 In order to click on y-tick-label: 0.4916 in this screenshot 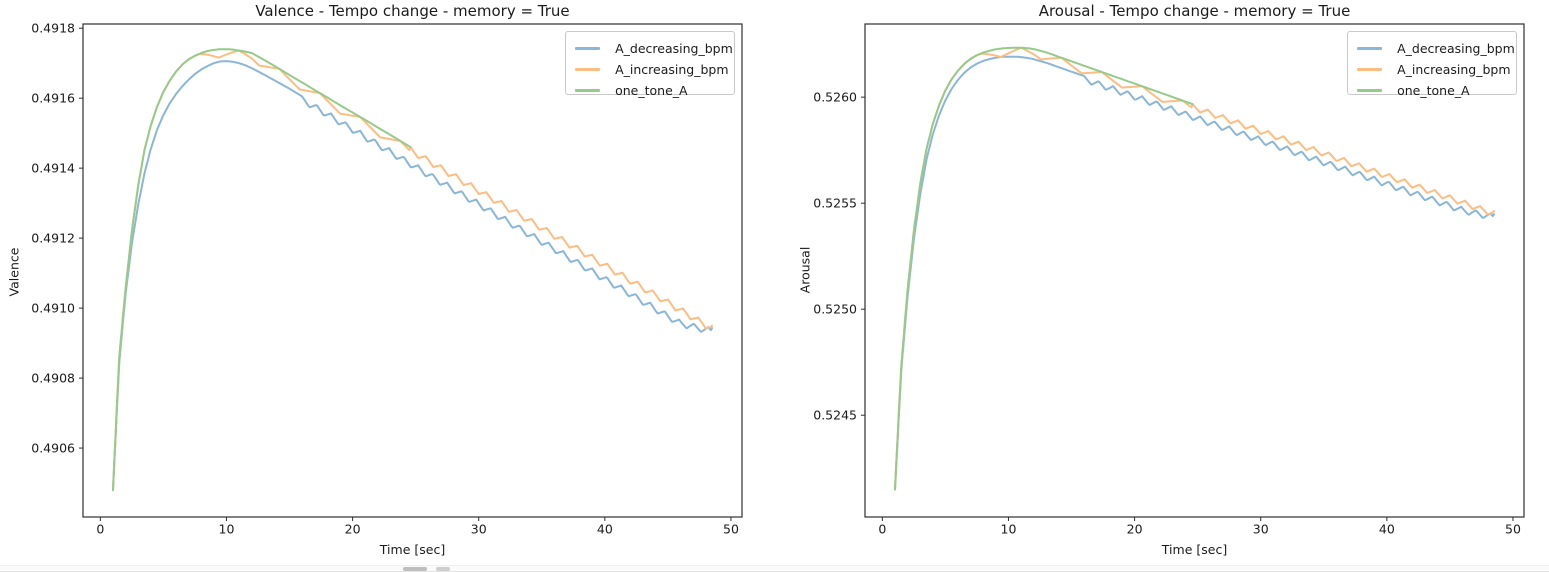, I will do `click(53, 98)`.